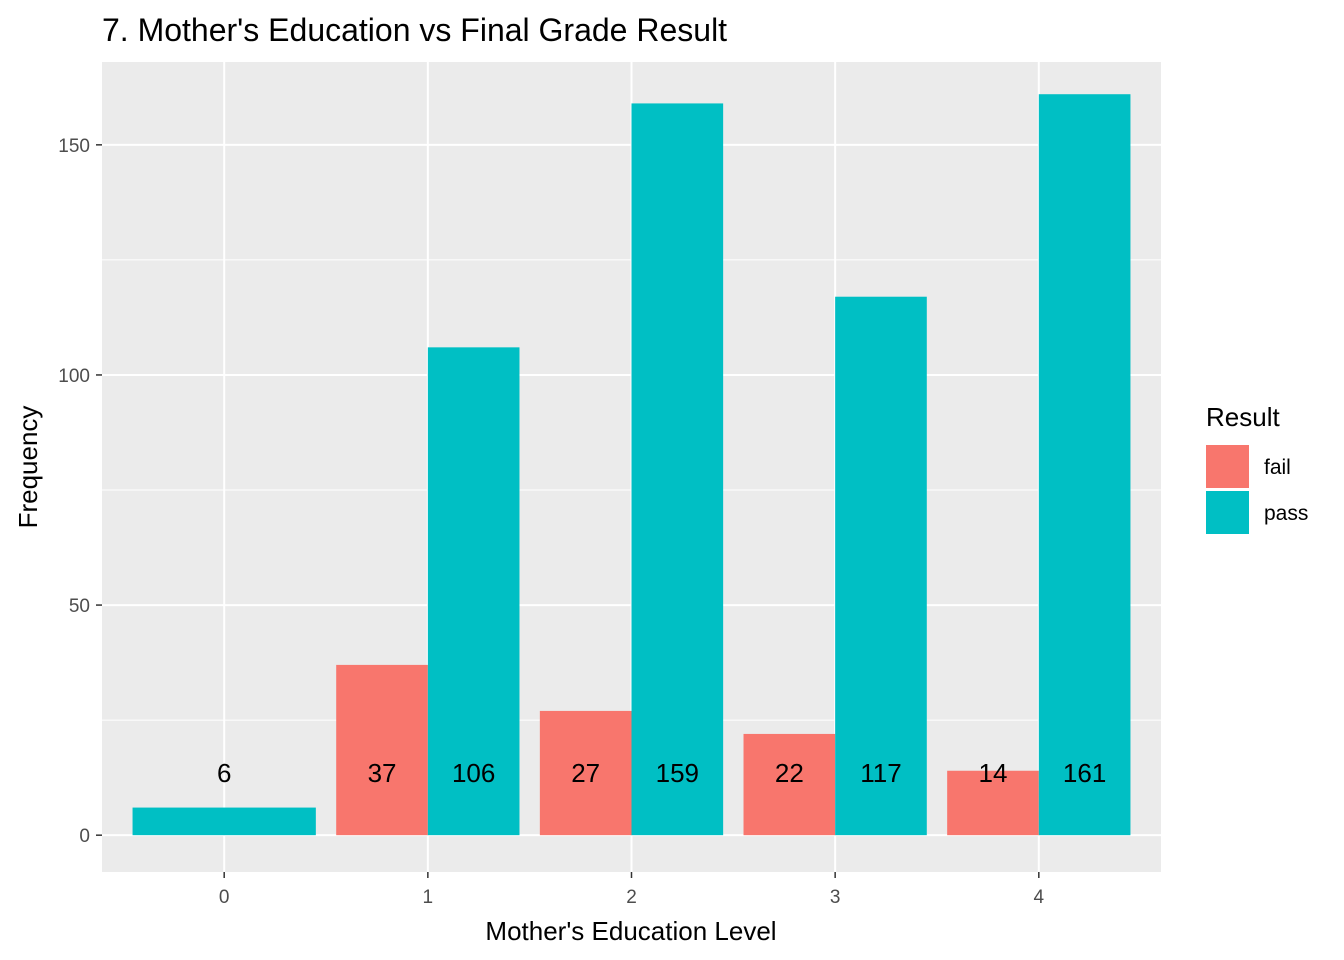 The height and width of the screenshot is (960, 1344). I want to click on legend-title: Result, so click(1243, 417).